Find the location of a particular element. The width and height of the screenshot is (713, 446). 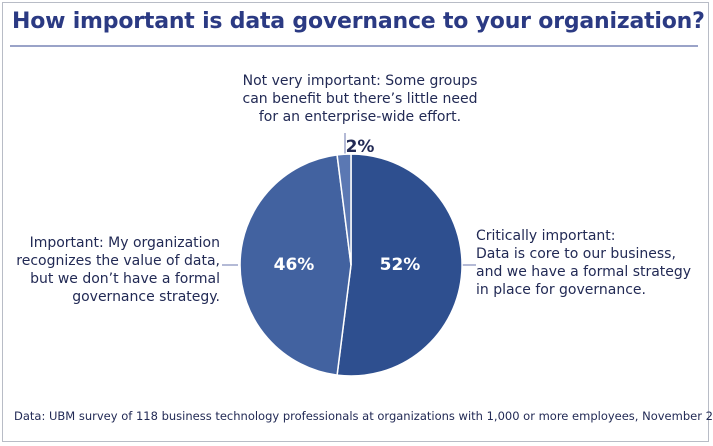

slice-label-important: 46% is located at coordinates (294, 265).